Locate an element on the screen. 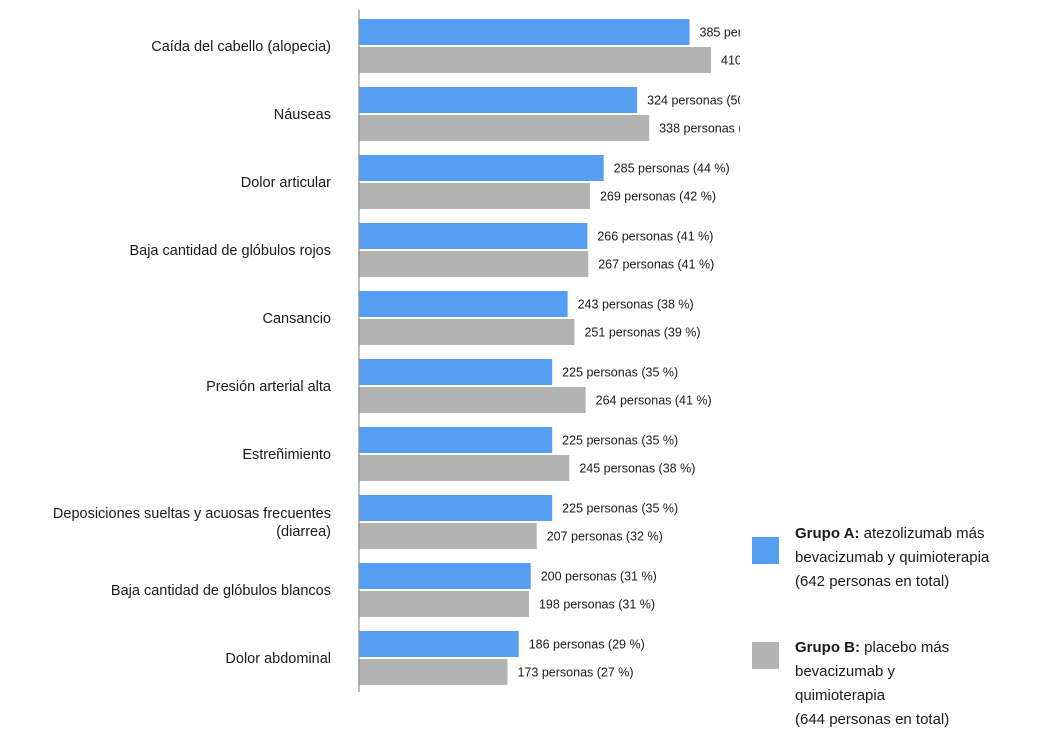  category-label: Baja cantidad de glóbulos blancos is located at coordinates (221, 591).